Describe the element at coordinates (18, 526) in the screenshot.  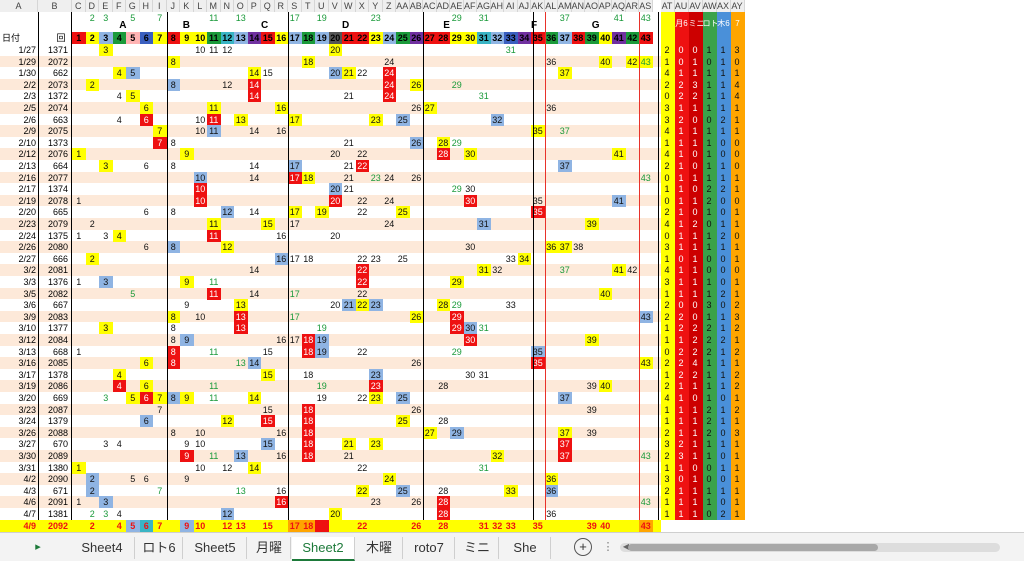
I see `date-cell: 4/9` at that location.